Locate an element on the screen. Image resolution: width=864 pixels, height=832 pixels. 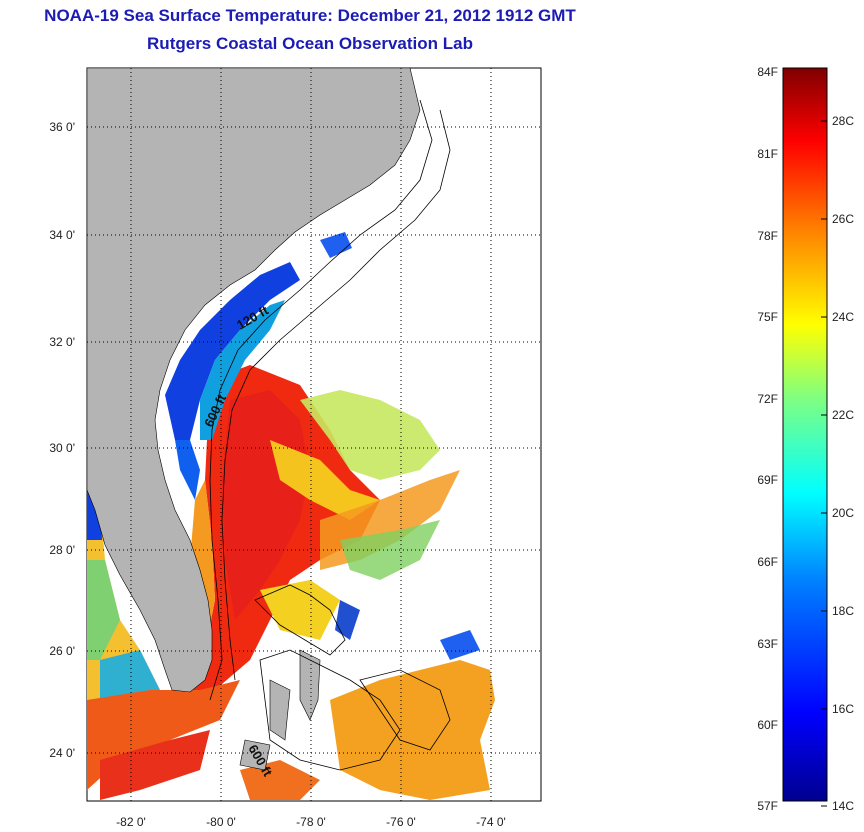
lon-tick-label: -78 0' is located at coordinates (311, 822).